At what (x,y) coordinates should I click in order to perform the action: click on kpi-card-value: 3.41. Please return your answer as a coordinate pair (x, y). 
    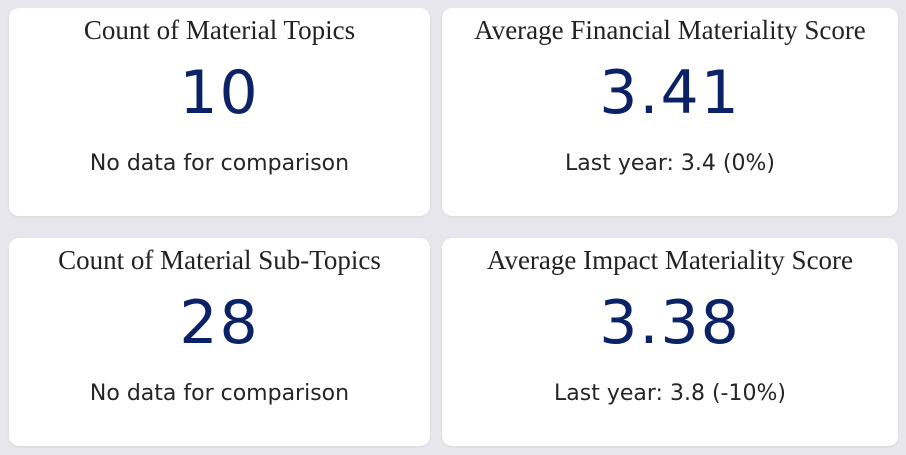
    Looking at the image, I should click on (670, 93).